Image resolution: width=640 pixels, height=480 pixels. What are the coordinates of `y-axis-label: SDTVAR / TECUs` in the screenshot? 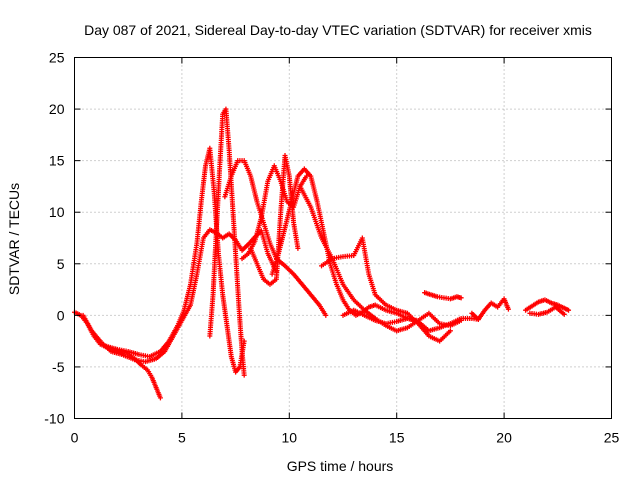 It's located at (14, 239).